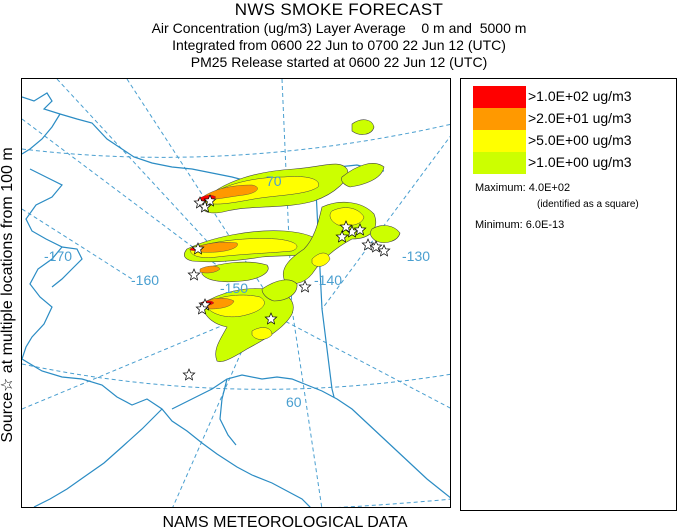 The width and height of the screenshot is (678, 532). What do you see at coordinates (520, 225) in the screenshot?
I see `minimum-value: Minimum: 6.0E-13` at bounding box center [520, 225].